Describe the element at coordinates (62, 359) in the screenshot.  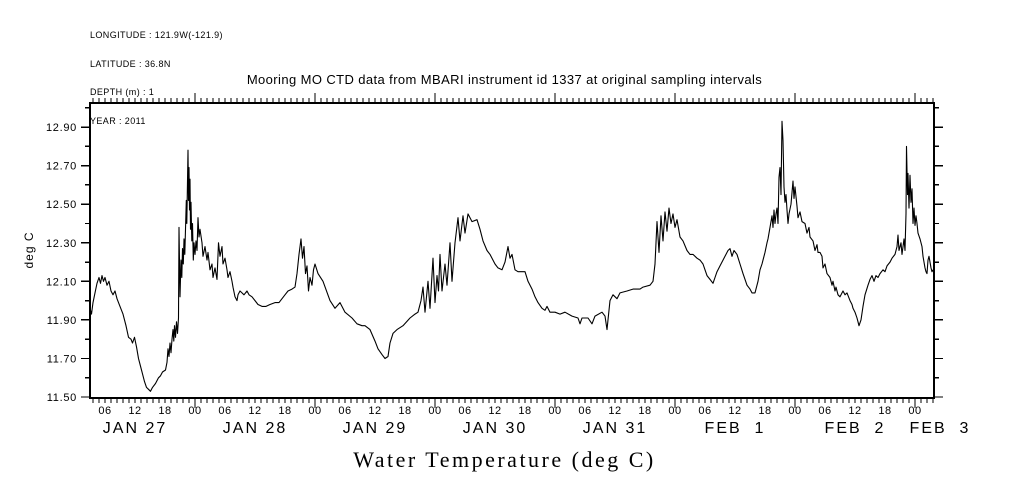
I see `y-tick-label: 11.70` at that location.